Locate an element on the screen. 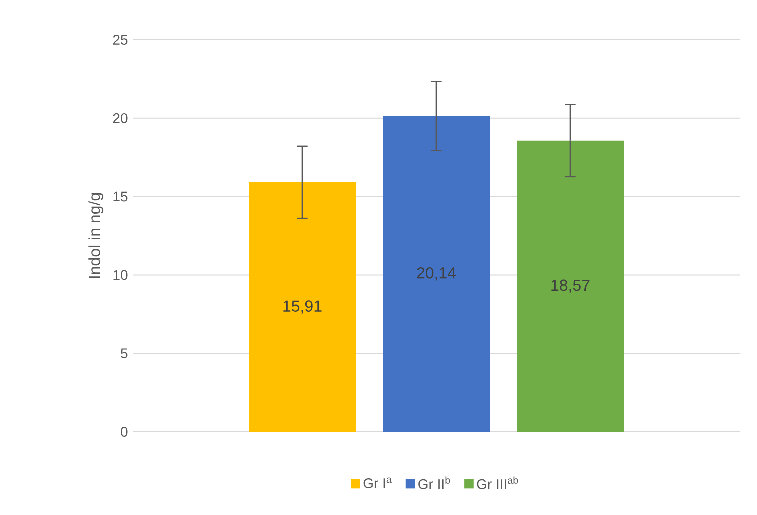 The height and width of the screenshot is (515, 757). data-label: 18,57 is located at coordinates (571, 287).